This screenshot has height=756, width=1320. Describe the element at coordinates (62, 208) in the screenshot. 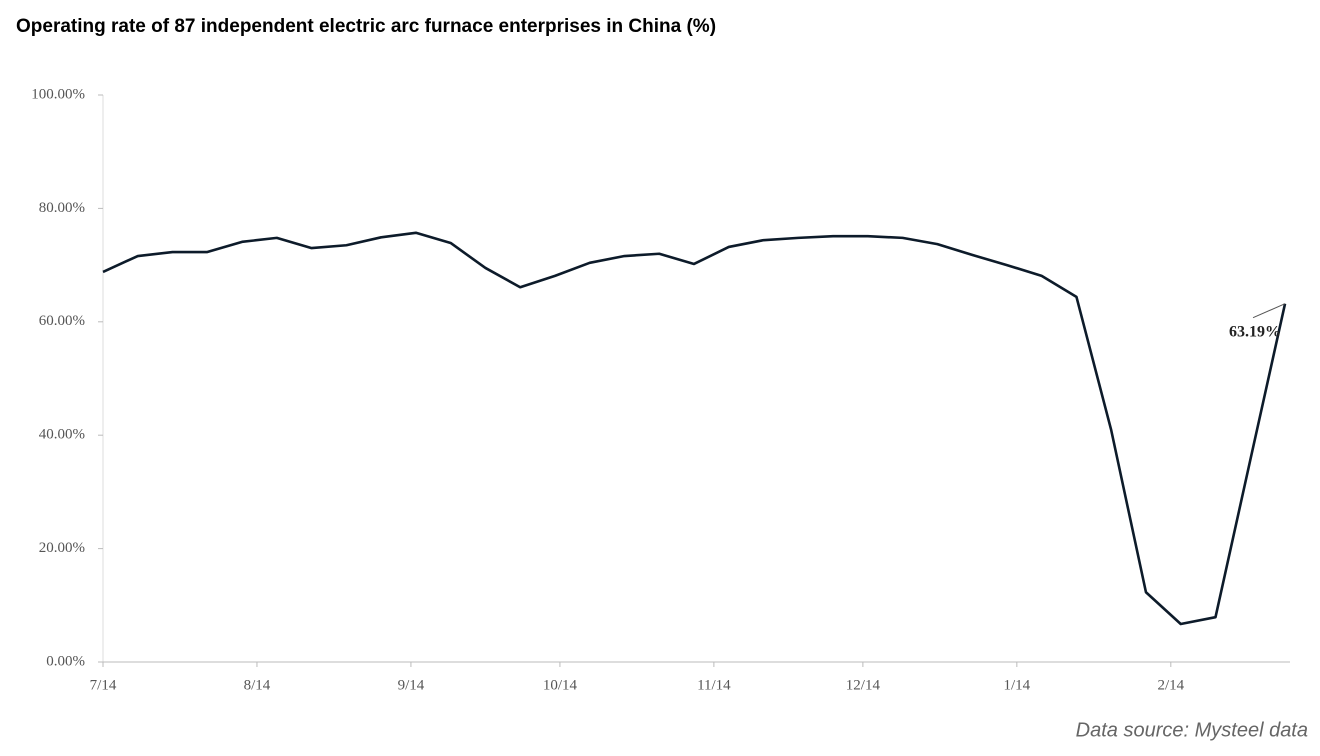

I see `y-tick-label: 80.00%` at that location.